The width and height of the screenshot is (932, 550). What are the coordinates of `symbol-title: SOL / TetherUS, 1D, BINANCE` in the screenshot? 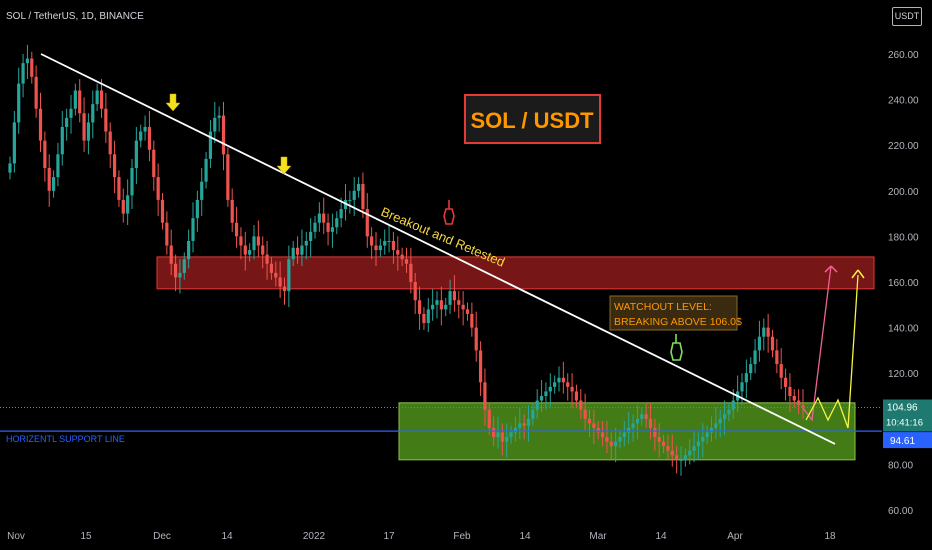 It's located at (75, 16).